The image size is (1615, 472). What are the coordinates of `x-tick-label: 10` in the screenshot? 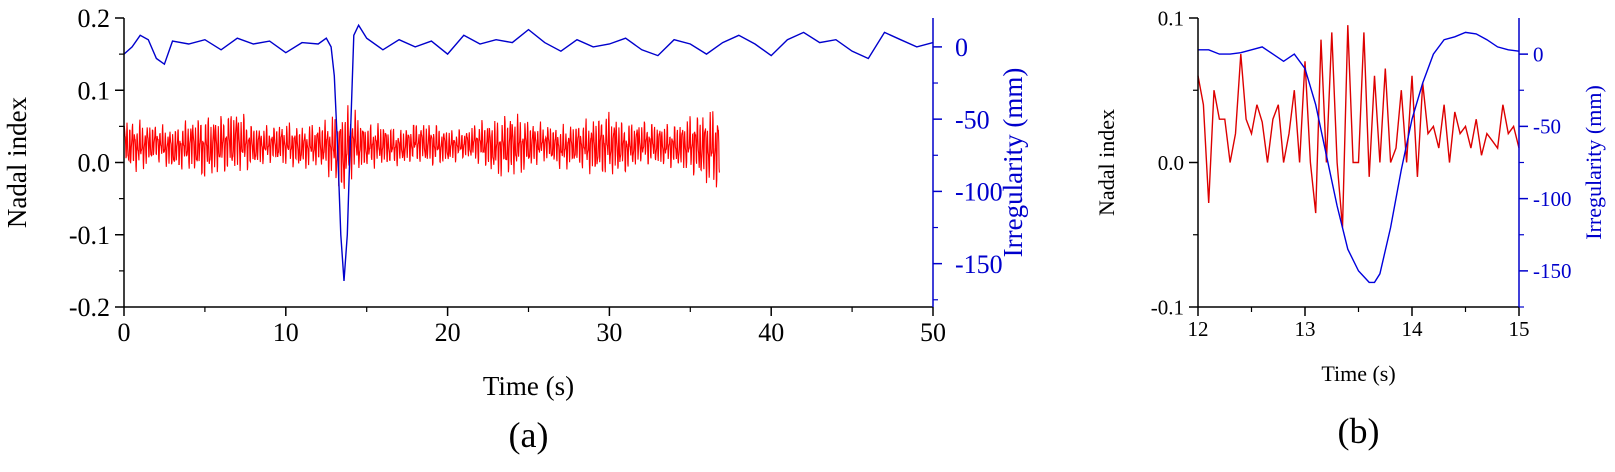 It's located at (286, 332).